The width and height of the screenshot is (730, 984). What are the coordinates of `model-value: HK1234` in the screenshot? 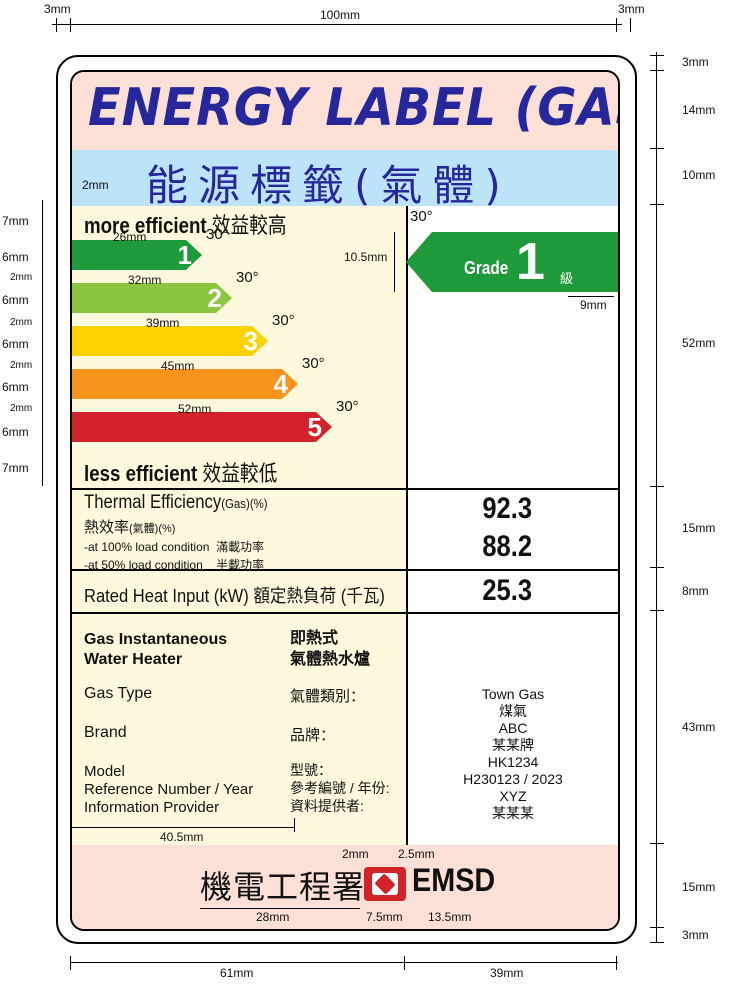 It's located at (513, 762).